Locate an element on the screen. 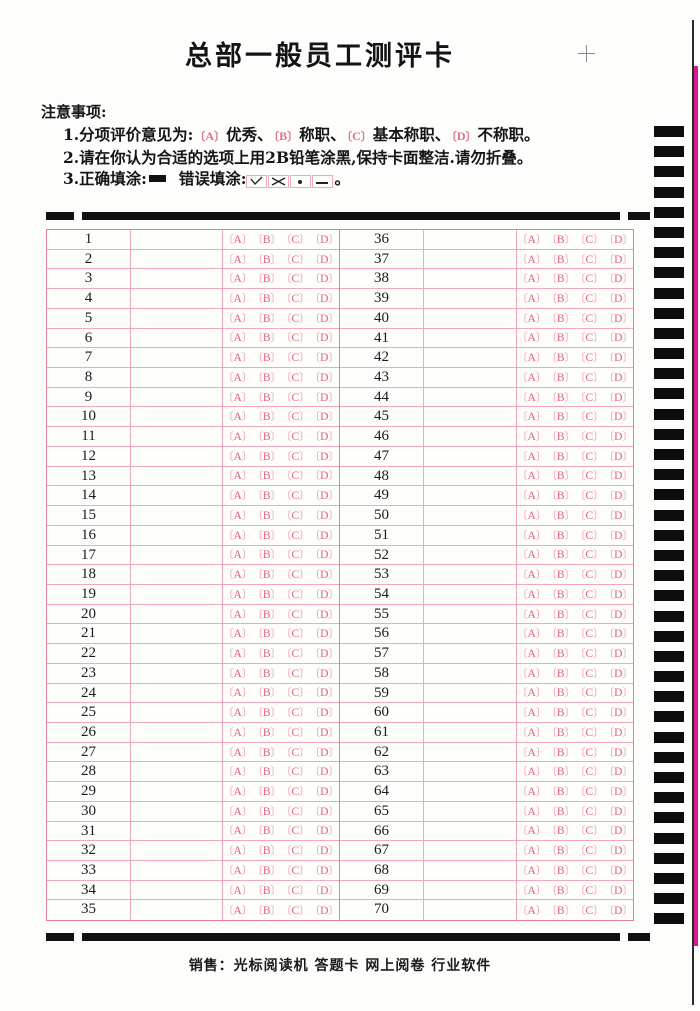 The width and height of the screenshot is (700, 1011). answer-row: 57 〔A〕 〔B〕 〔C〕 〔D〕 is located at coordinates (486, 654).